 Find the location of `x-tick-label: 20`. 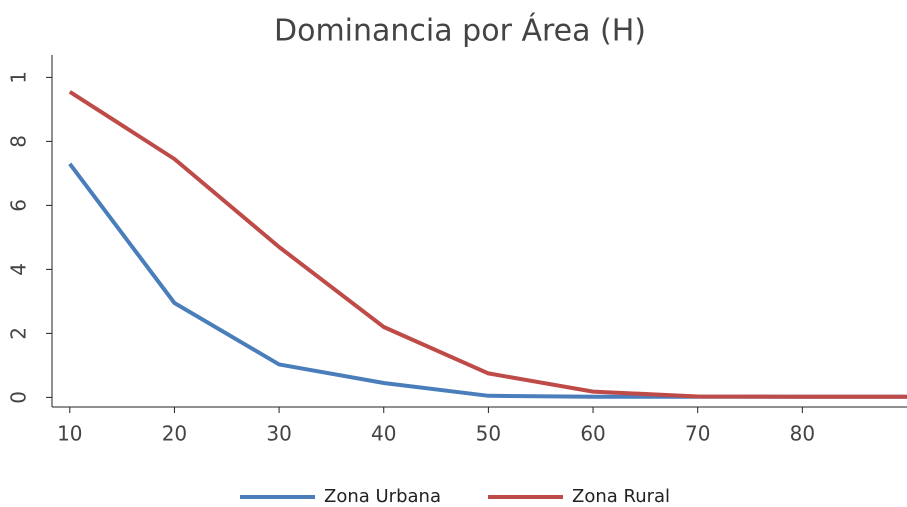

x-tick-label: 20 is located at coordinates (174, 434).